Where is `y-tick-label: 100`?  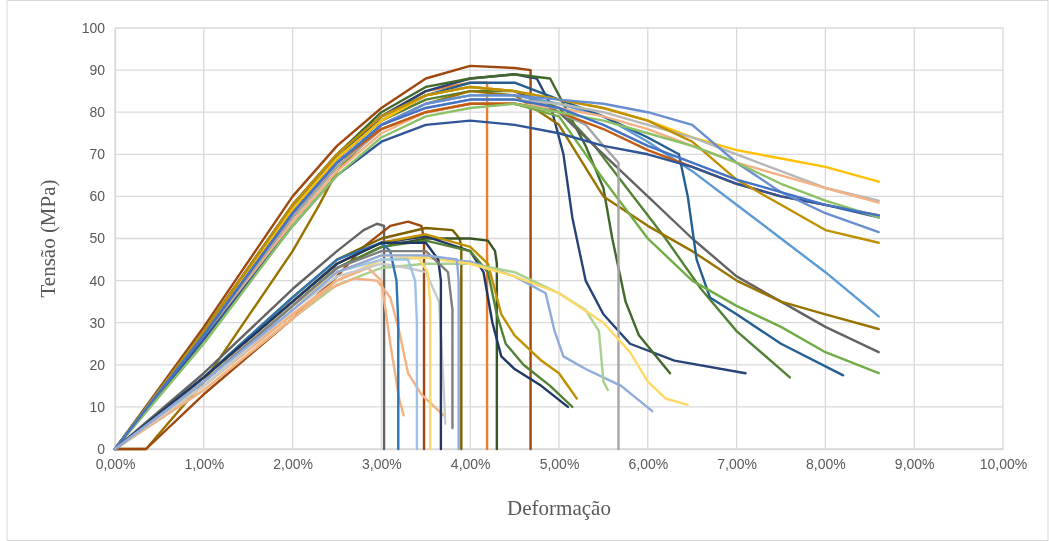 y-tick-label: 100 is located at coordinates (93, 27).